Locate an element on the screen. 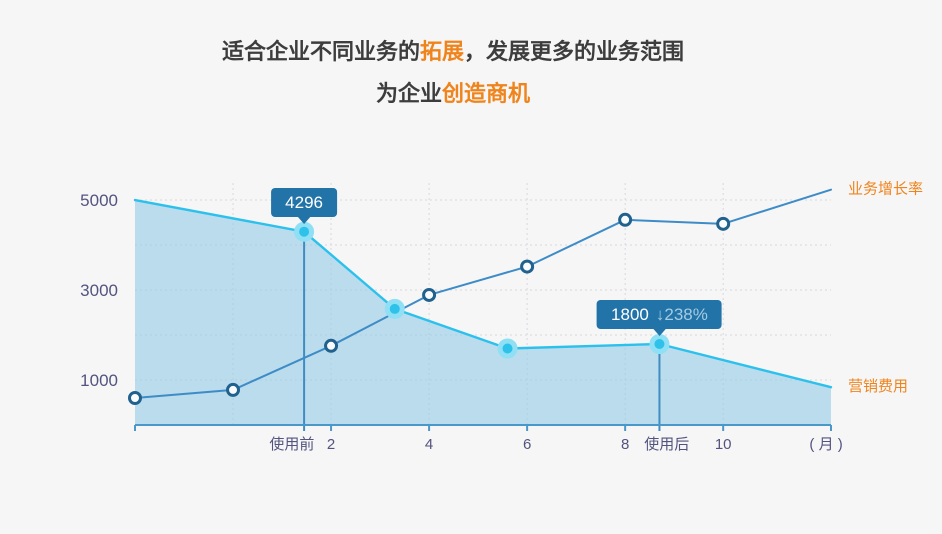  title-highlight: 创造商机 is located at coordinates (486, 93).